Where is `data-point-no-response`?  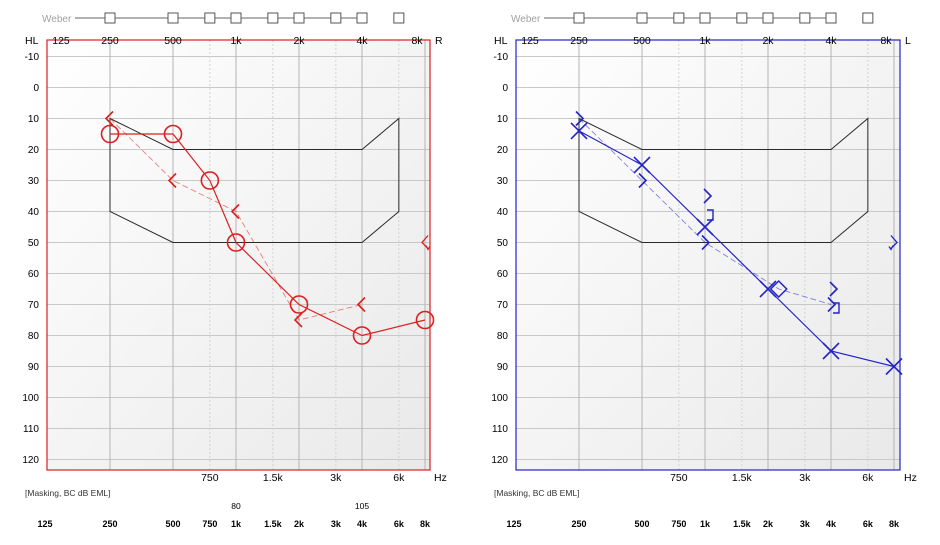
data-point-no-response is located at coordinates (893, 243).